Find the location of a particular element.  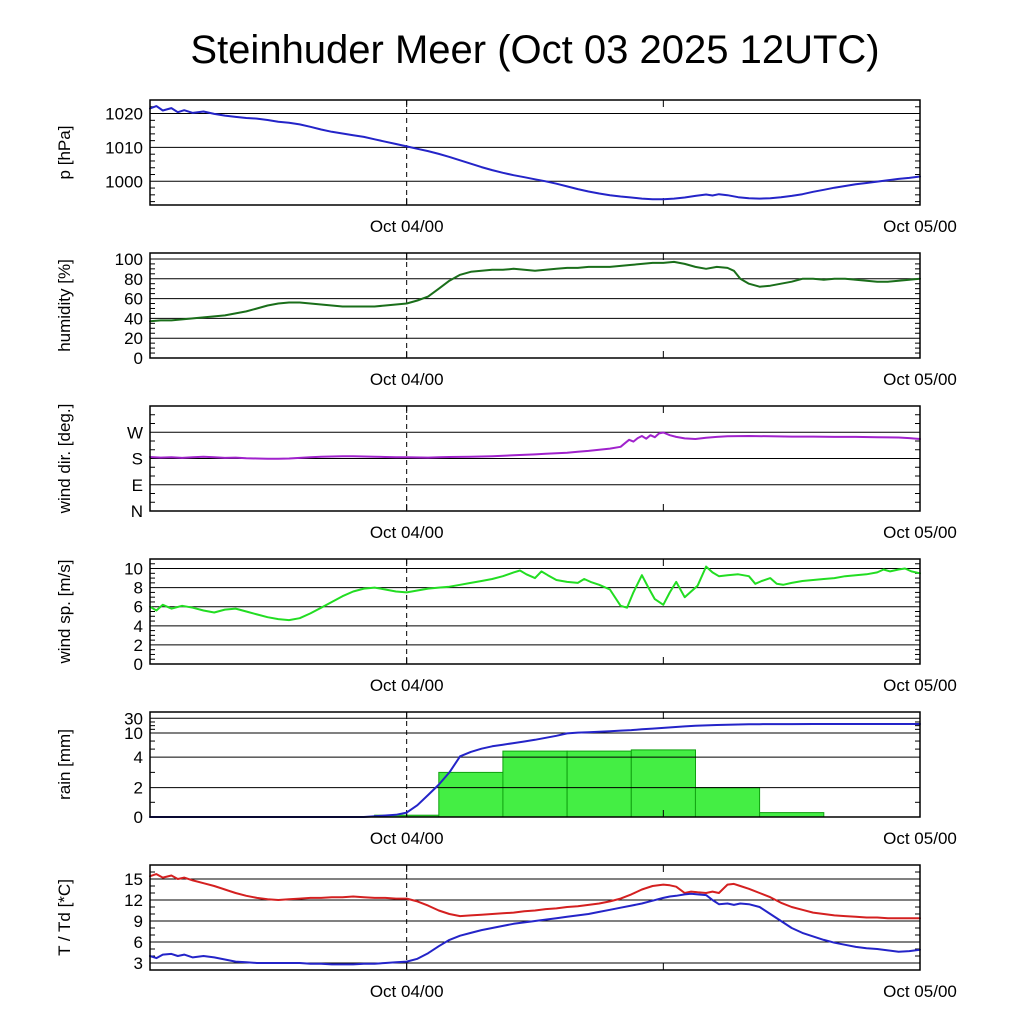

y-tick-label: 60 is located at coordinates (133, 299).